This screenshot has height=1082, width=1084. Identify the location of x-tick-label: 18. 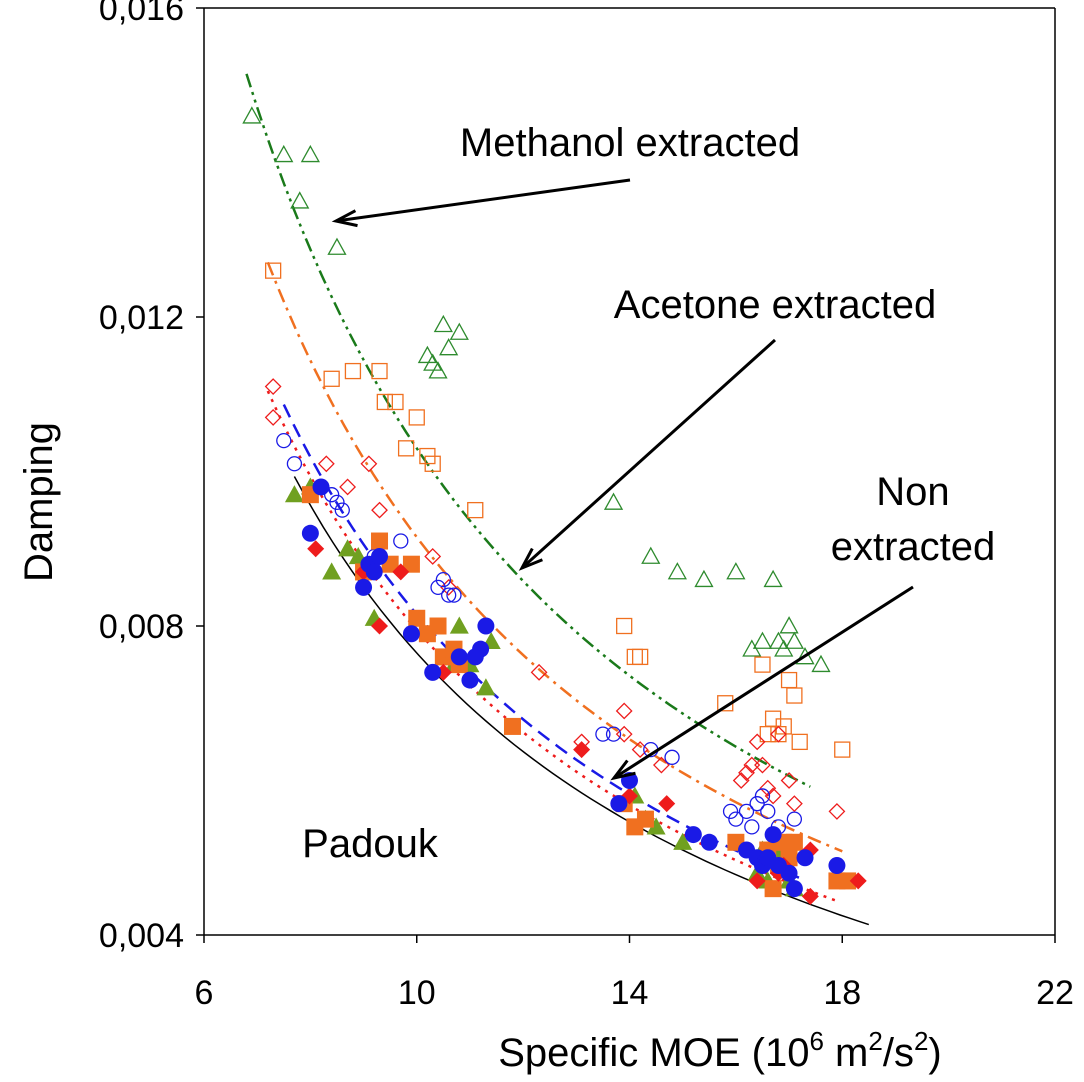
(842, 993).